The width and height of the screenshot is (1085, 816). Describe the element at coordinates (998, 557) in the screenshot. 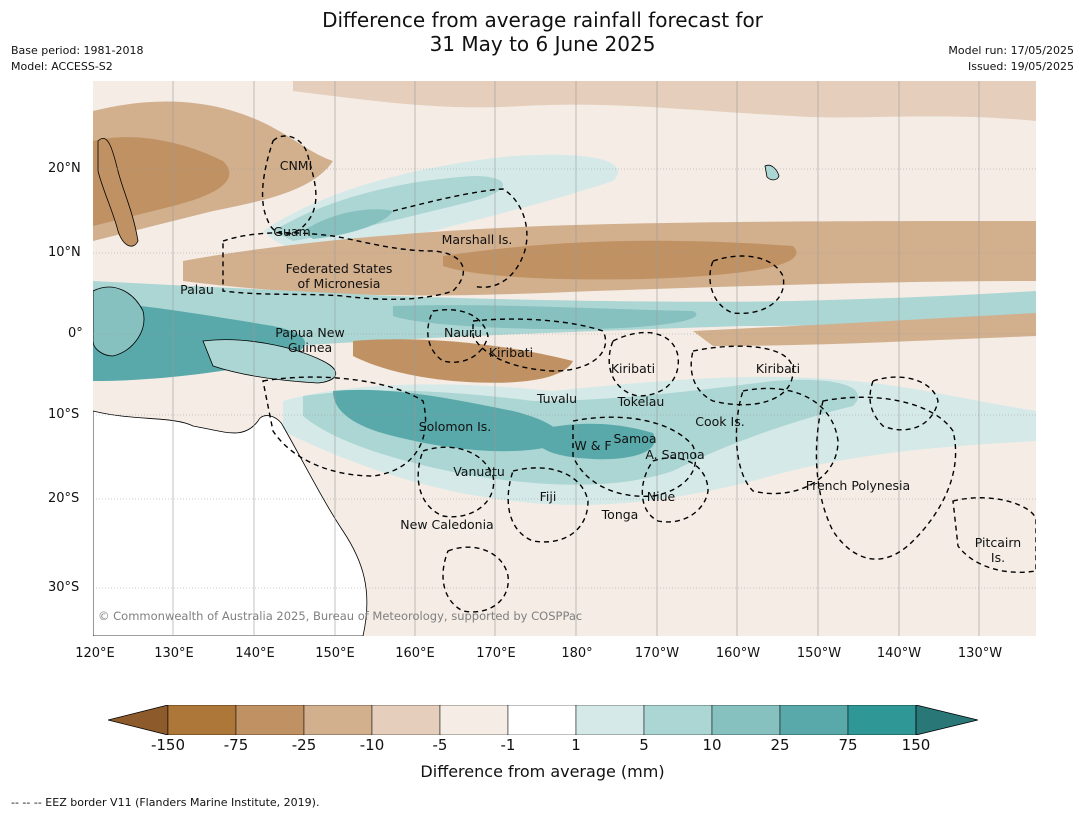

I see `region-label-pitcairn-2: Is.` at that location.